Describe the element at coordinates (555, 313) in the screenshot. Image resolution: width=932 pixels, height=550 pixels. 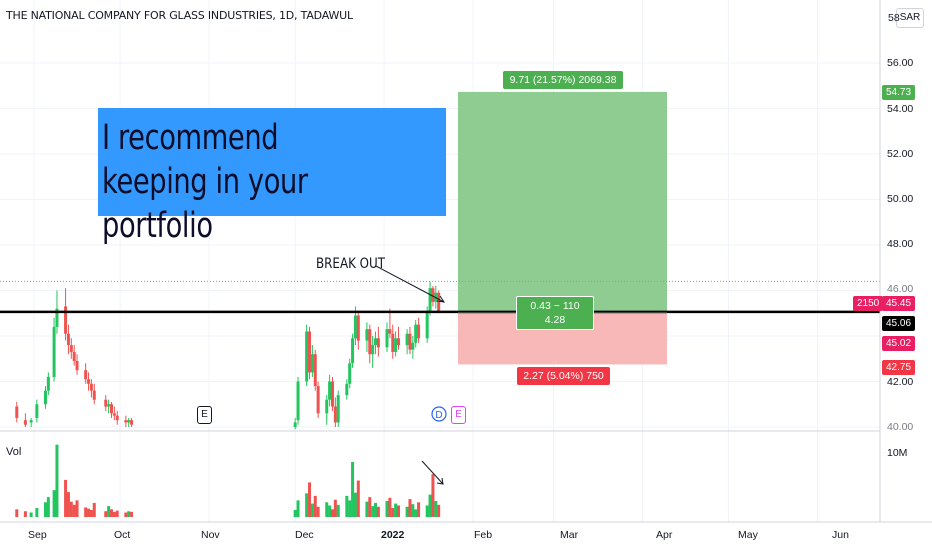
I see `risk-reward-label: 0.43 ~ 110 4.28` at that location.